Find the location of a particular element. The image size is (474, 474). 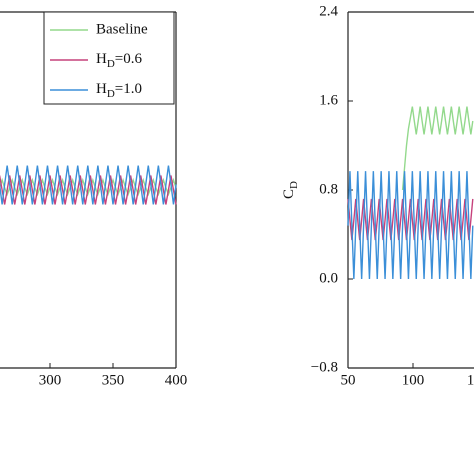

x-tick-label: 150 is located at coordinates (470, 380).